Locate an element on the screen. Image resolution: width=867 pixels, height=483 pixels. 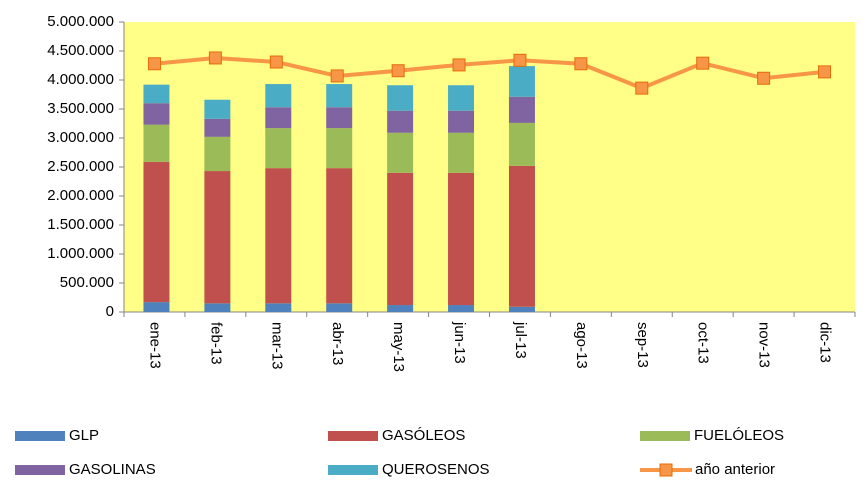
legend-label: GASÓLEOS is located at coordinates (423, 435).